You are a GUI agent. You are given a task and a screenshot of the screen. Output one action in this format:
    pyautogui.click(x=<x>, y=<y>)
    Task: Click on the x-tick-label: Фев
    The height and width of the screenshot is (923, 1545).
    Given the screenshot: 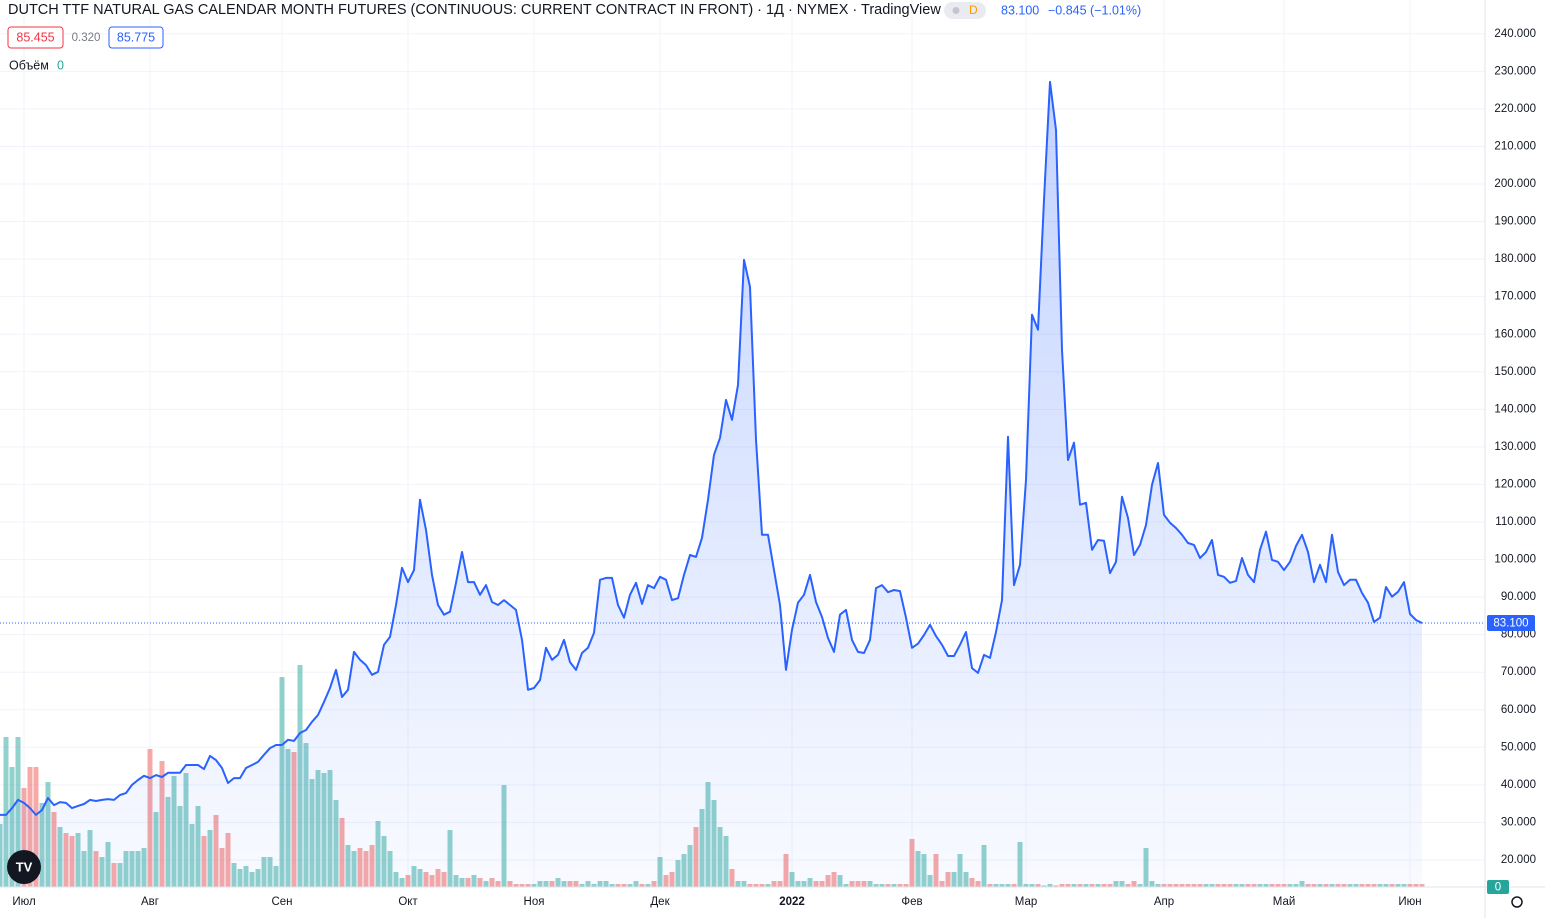 What is the action you would take?
    pyautogui.click(x=911, y=902)
    